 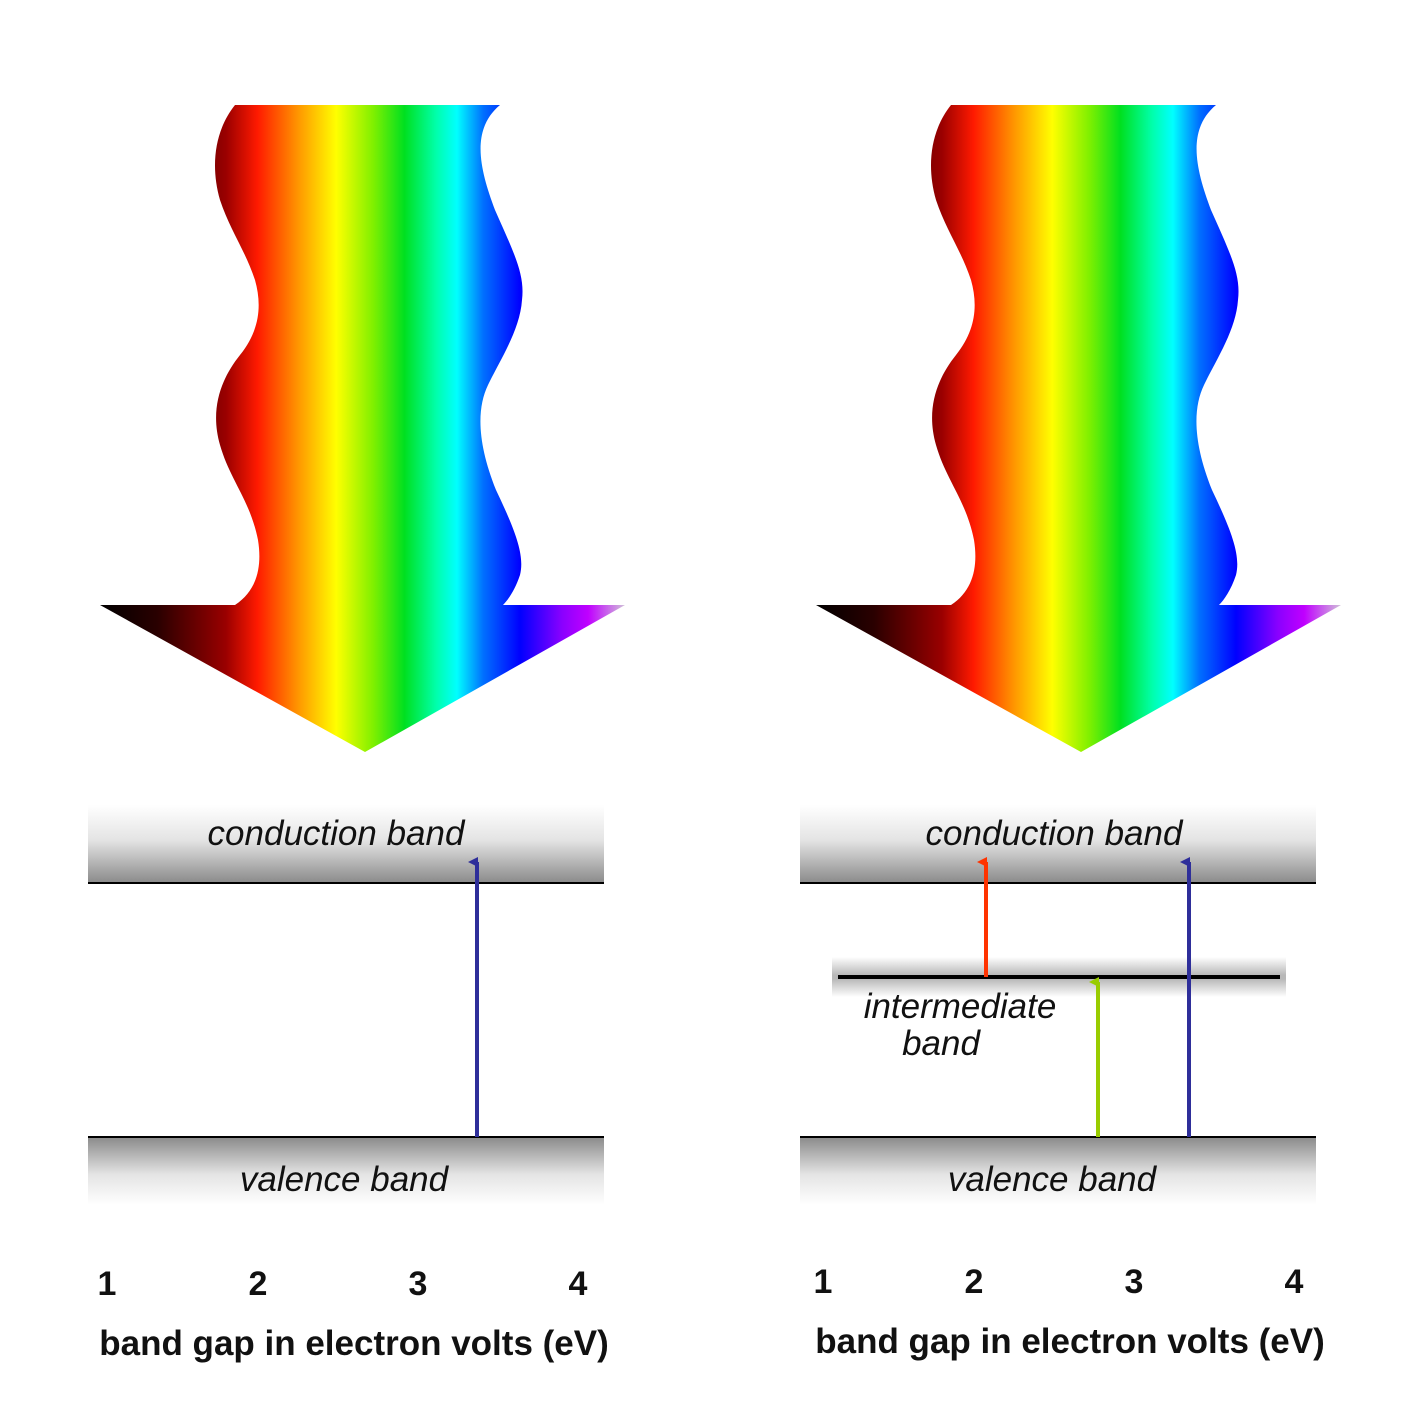 I want to click on intermediate-band-label: intermediate, so click(x=960, y=1006).